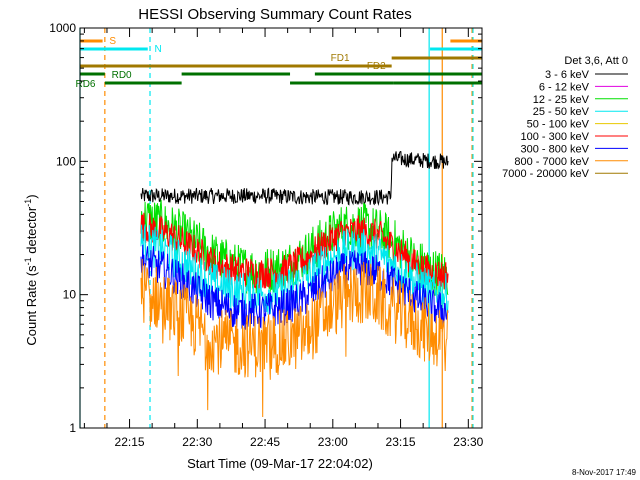  What do you see at coordinates (340, 58) in the screenshot?
I see `flag-fd1-label: FD1` at bounding box center [340, 58].